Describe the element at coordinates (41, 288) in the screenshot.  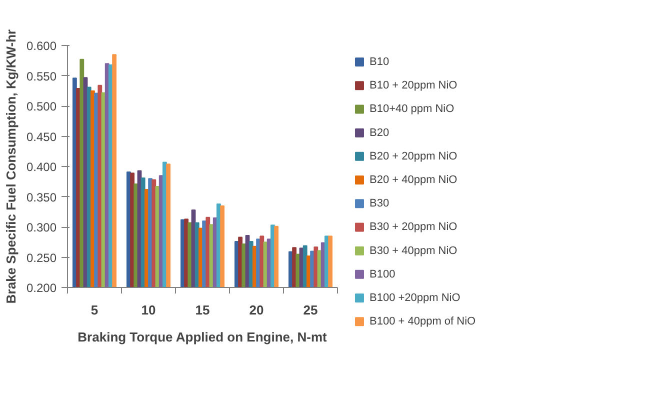
I see `y-tick-label: 0.200` at that location.